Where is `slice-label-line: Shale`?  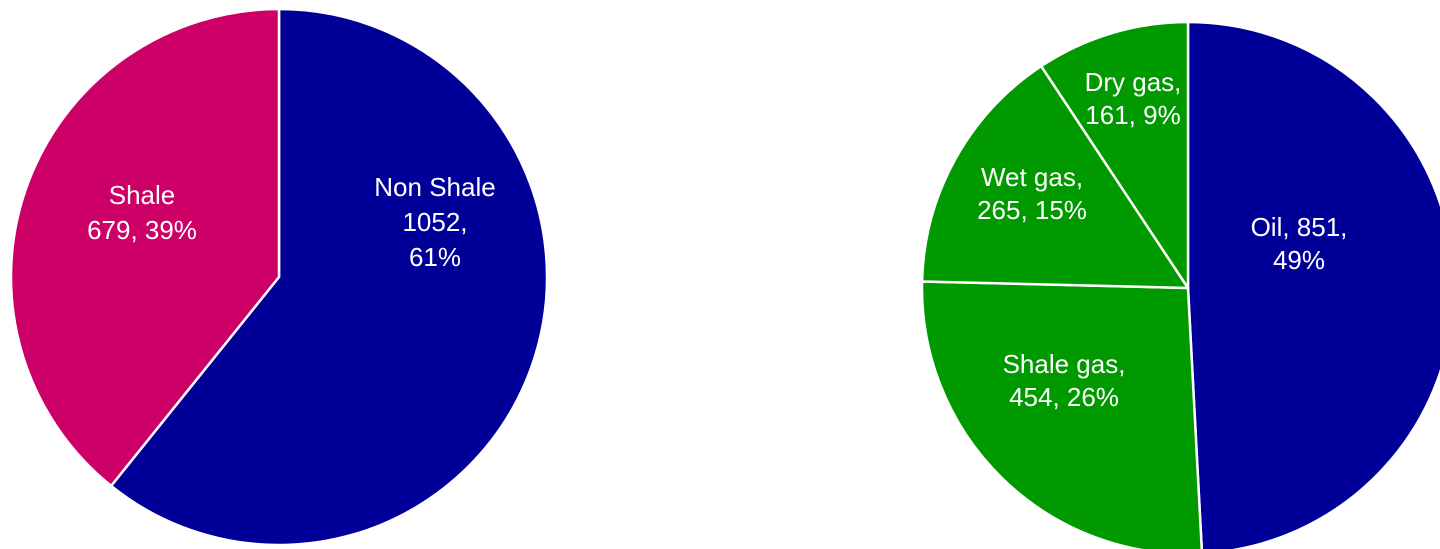
slice-label-line: Shale is located at coordinates (142, 195).